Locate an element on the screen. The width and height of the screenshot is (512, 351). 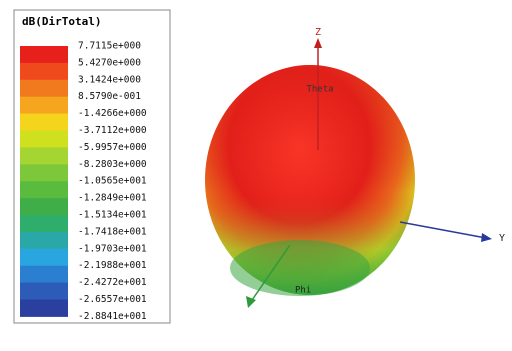
legend-title: dB(DirTotal) is located at coordinates (61, 21).